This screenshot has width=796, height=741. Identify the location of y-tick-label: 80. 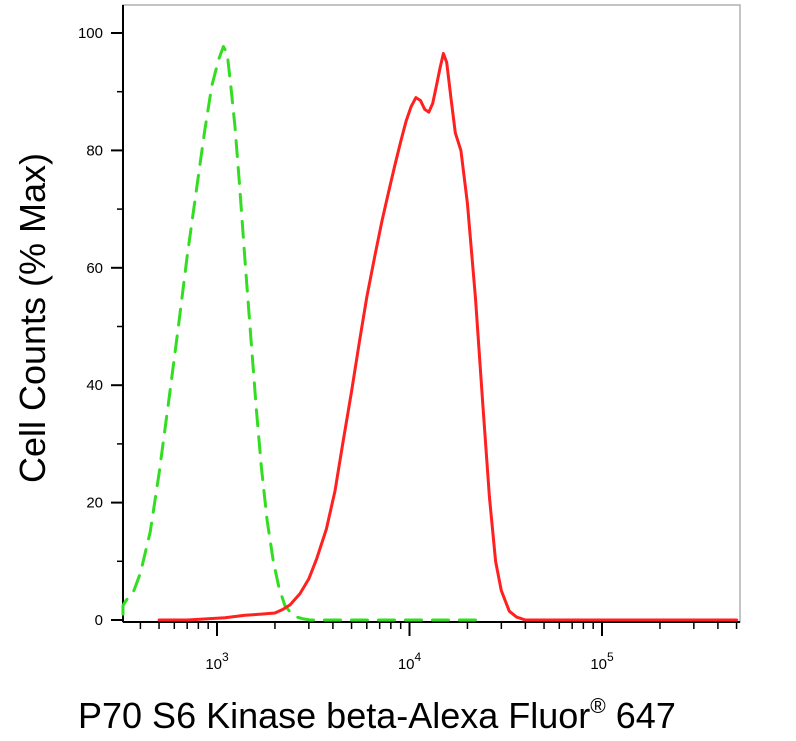
(94, 150).